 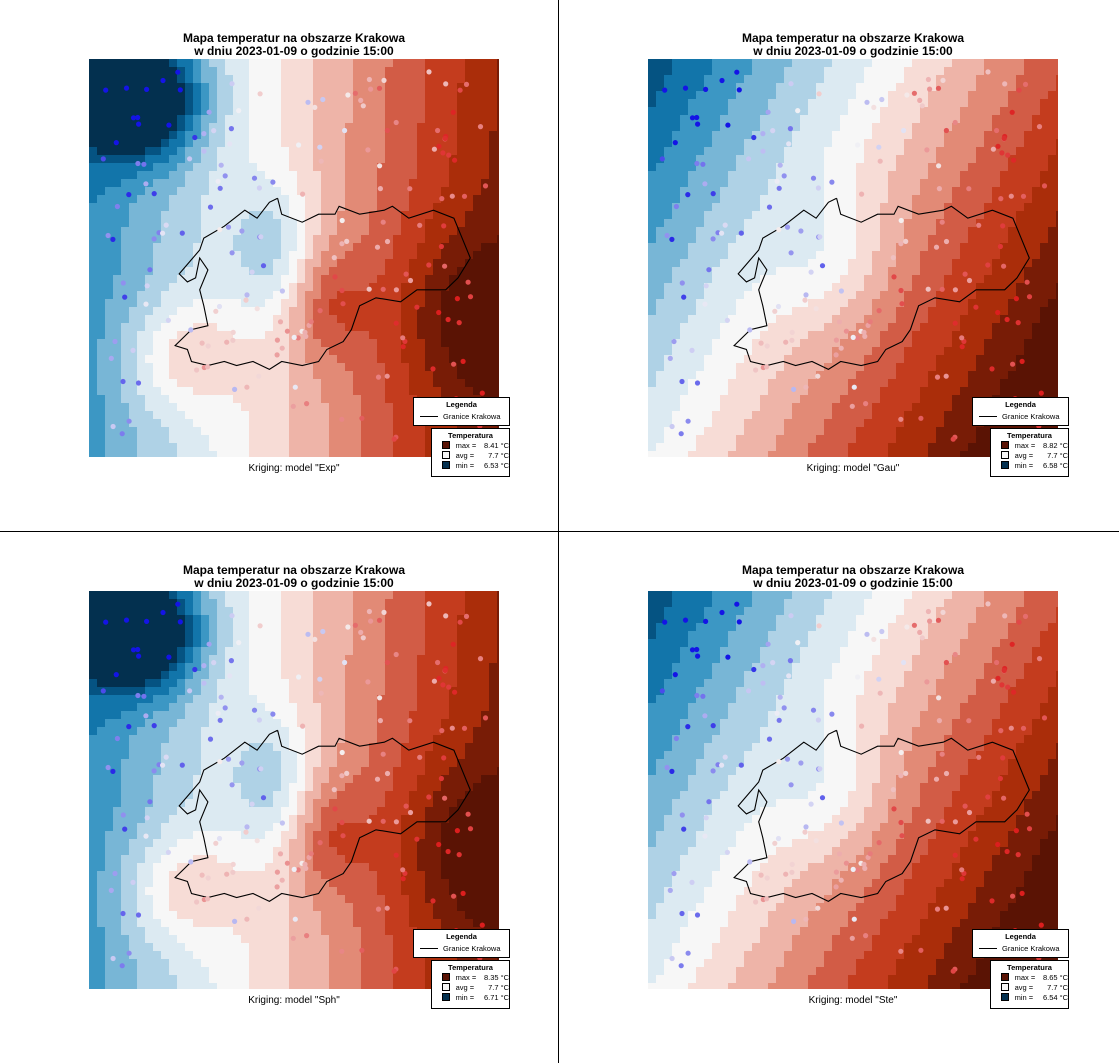 What do you see at coordinates (322, 816) in the screenshot?
I see `krakow-boundary` at bounding box center [322, 816].